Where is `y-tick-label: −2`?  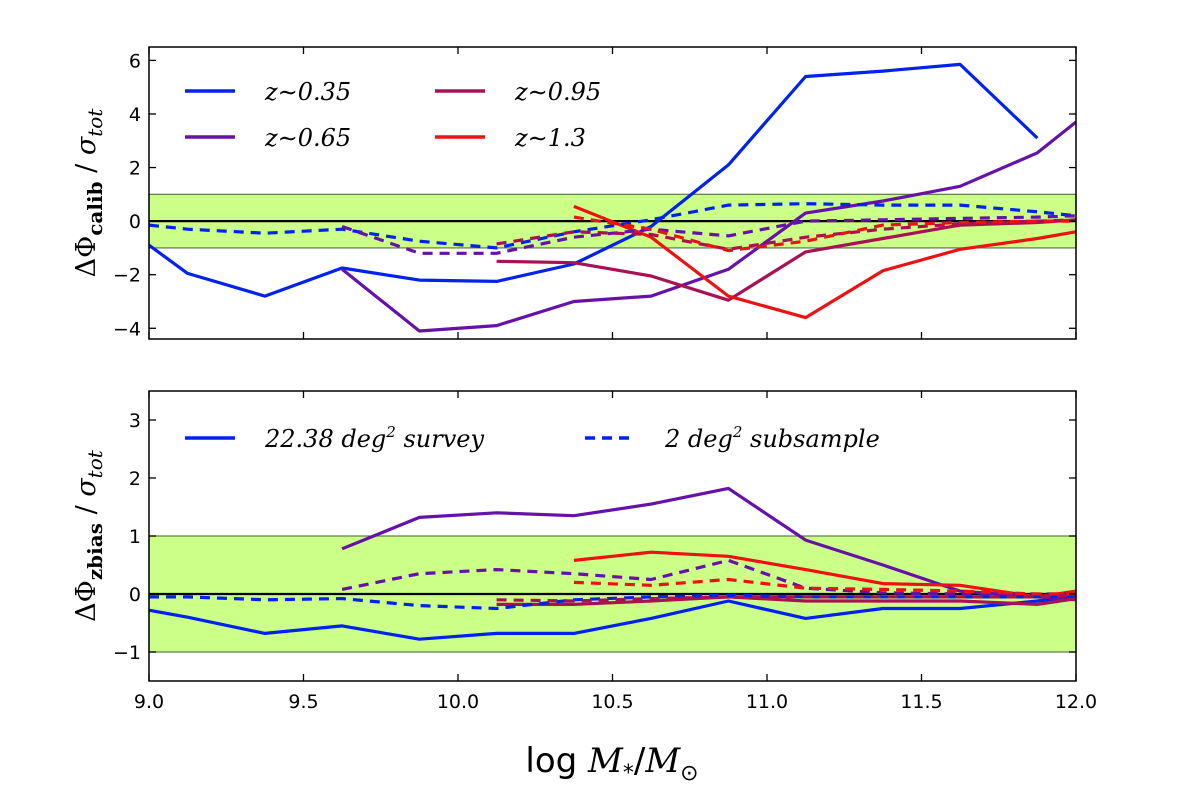
y-tick-label: −2 is located at coordinates (127, 276).